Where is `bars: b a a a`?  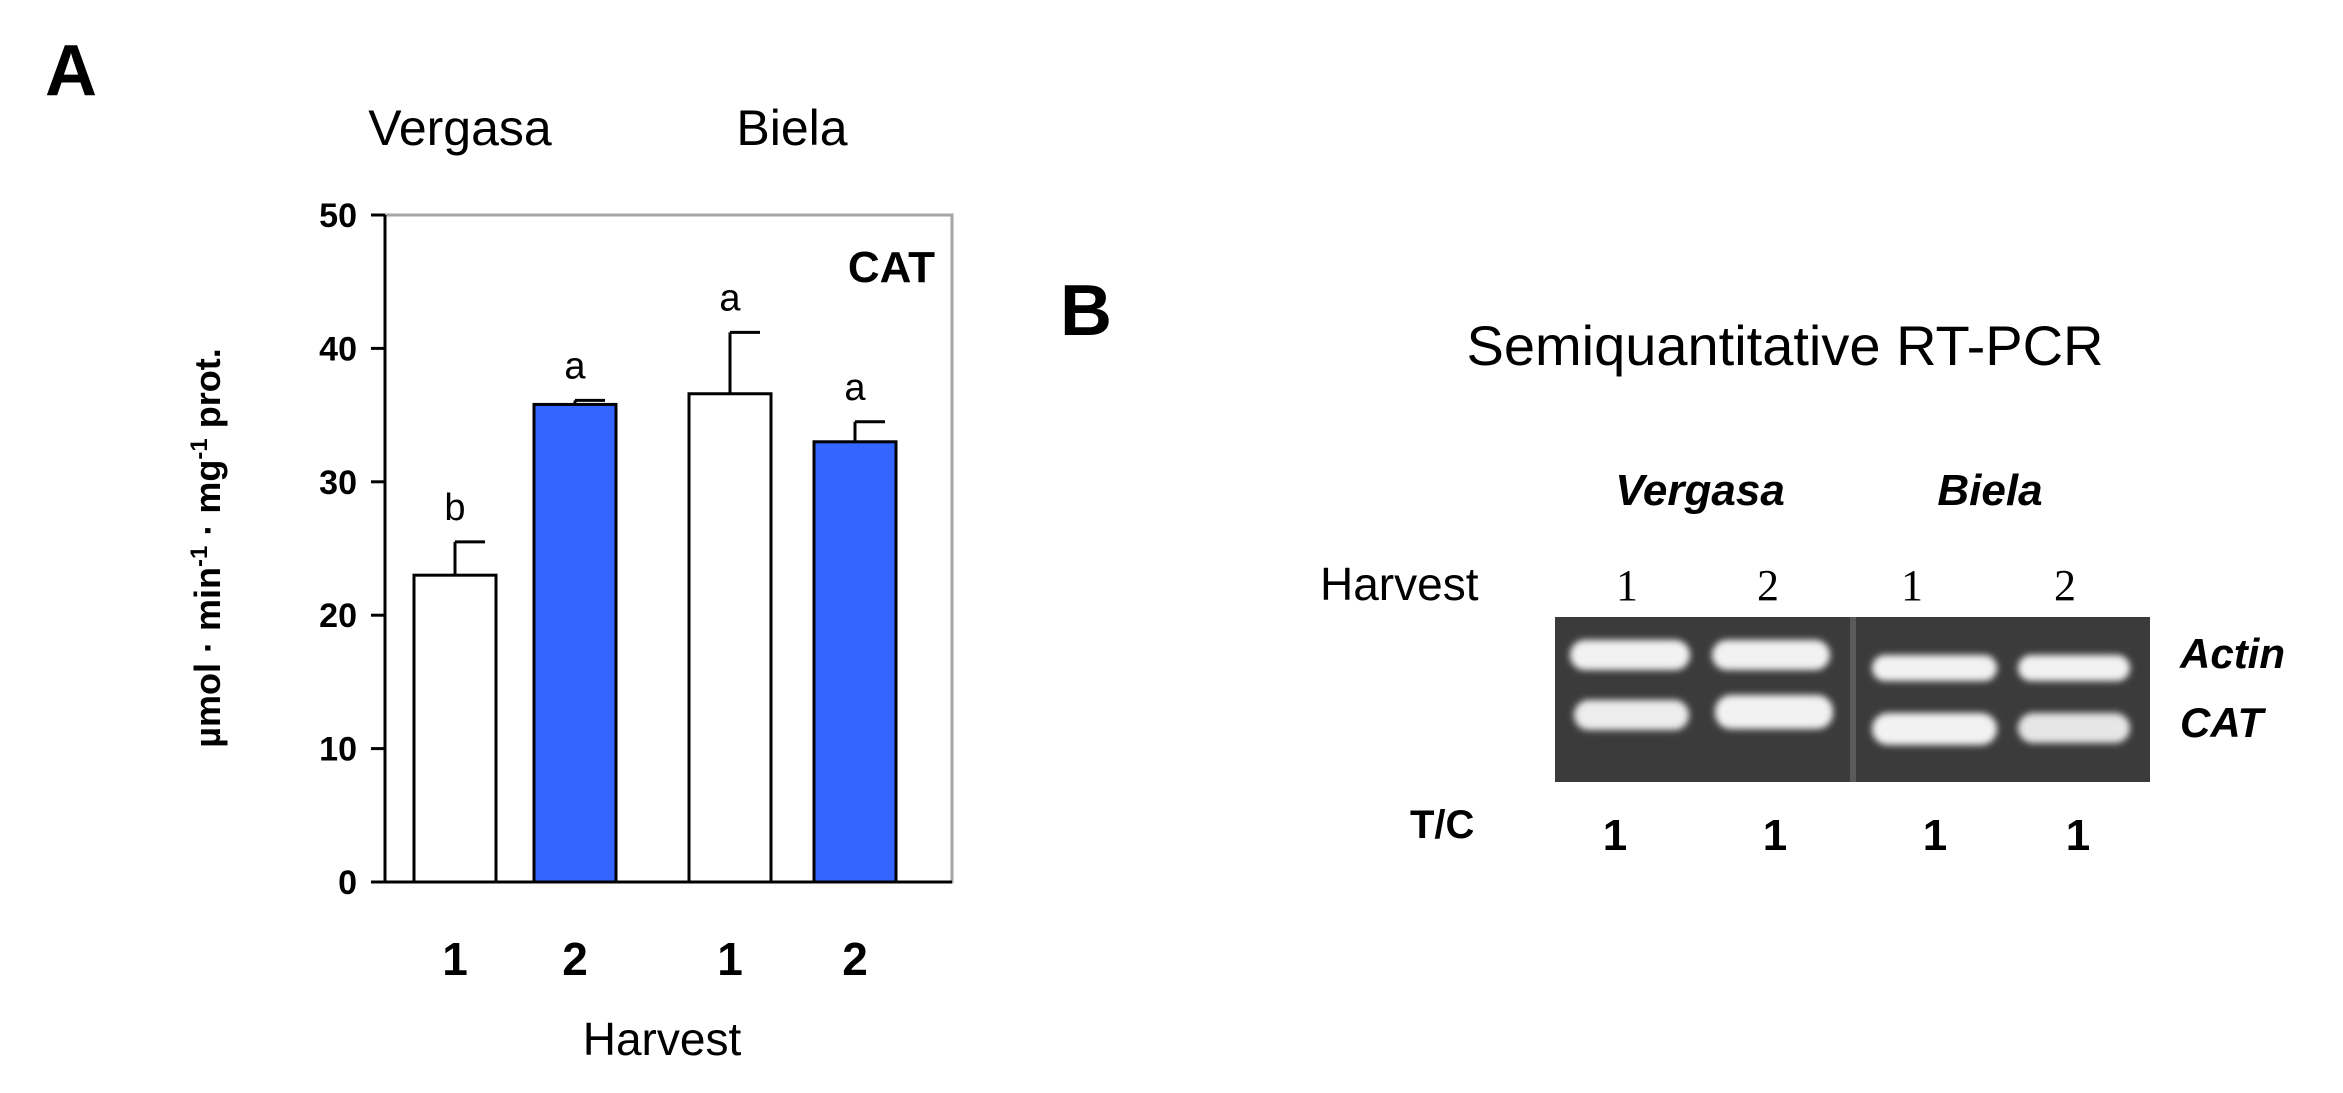 bars: b a a a is located at coordinates (655, 580).